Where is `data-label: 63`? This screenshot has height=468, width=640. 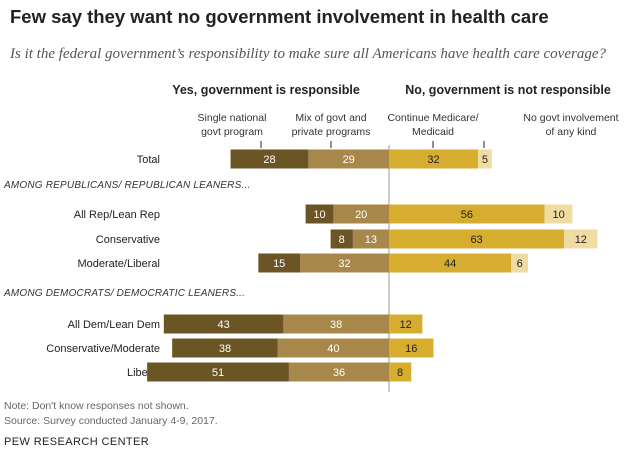 data-label: 63 is located at coordinates (476, 240).